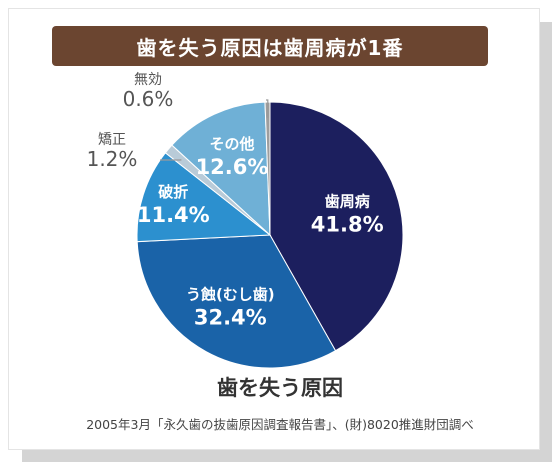 This screenshot has width=560, height=470. I want to click on slice-2-label: う蝕(むし歯), so click(230, 294).